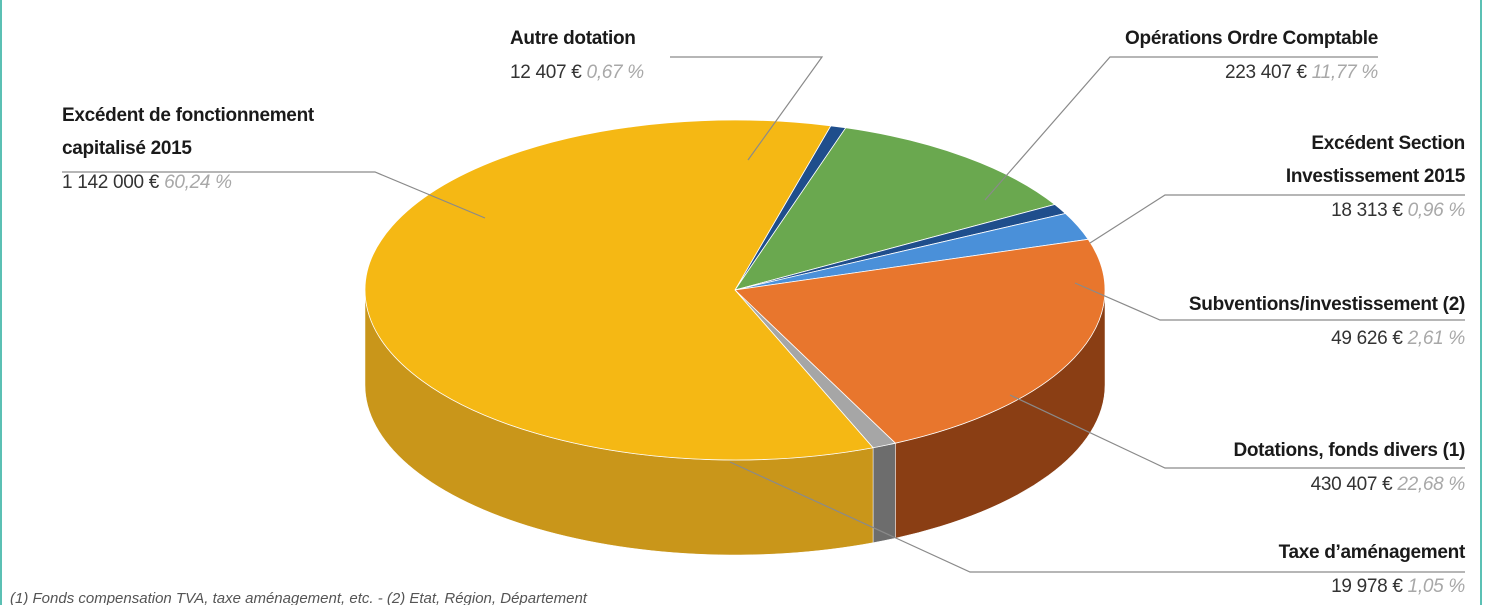 The image size is (1487, 605). What do you see at coordinates (1436, 586) in the screenshot?
I see `percent-label: 1,05 %` at bounding box center [1436, 586].